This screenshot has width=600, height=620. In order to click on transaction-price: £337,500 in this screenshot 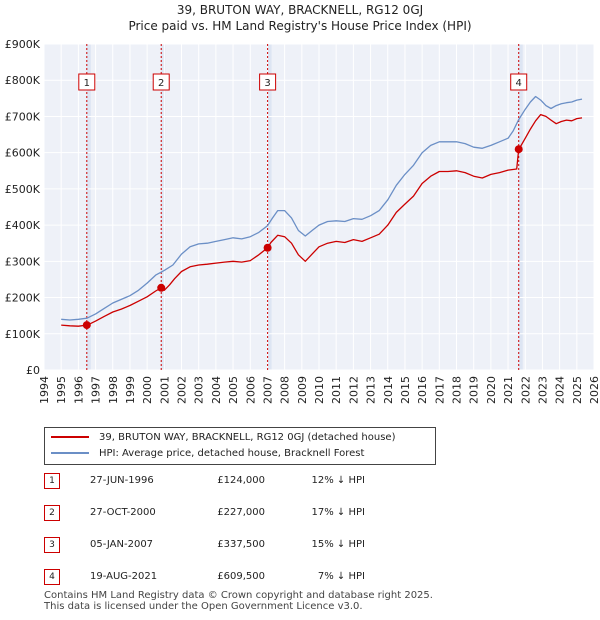, I will do `click(241, 544)`.